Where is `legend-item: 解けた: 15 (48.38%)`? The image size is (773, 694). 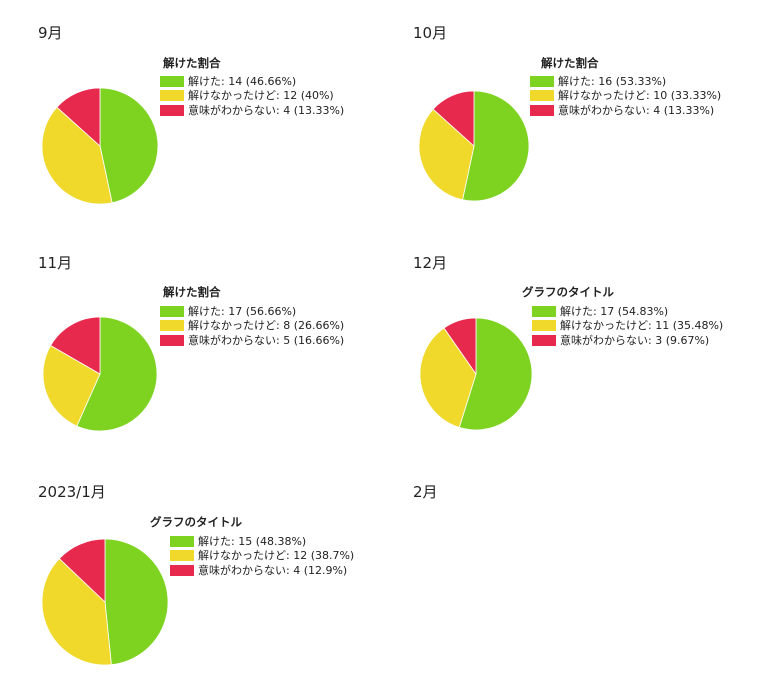
legend-item: 解けた: 15 (48.38%) is located at coordinates (262, 541).